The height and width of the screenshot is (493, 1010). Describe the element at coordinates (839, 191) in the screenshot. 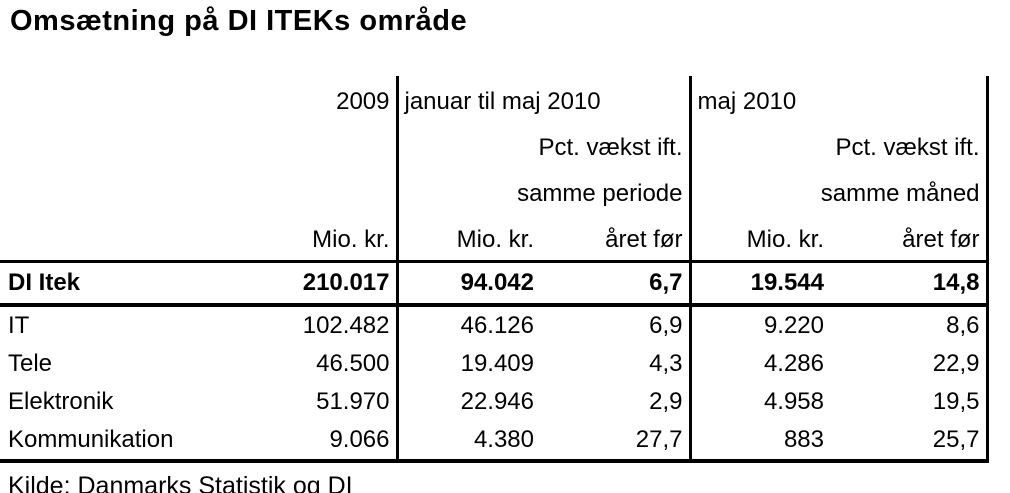

I see `subheader-samme-maaned: samme måned` at that location.